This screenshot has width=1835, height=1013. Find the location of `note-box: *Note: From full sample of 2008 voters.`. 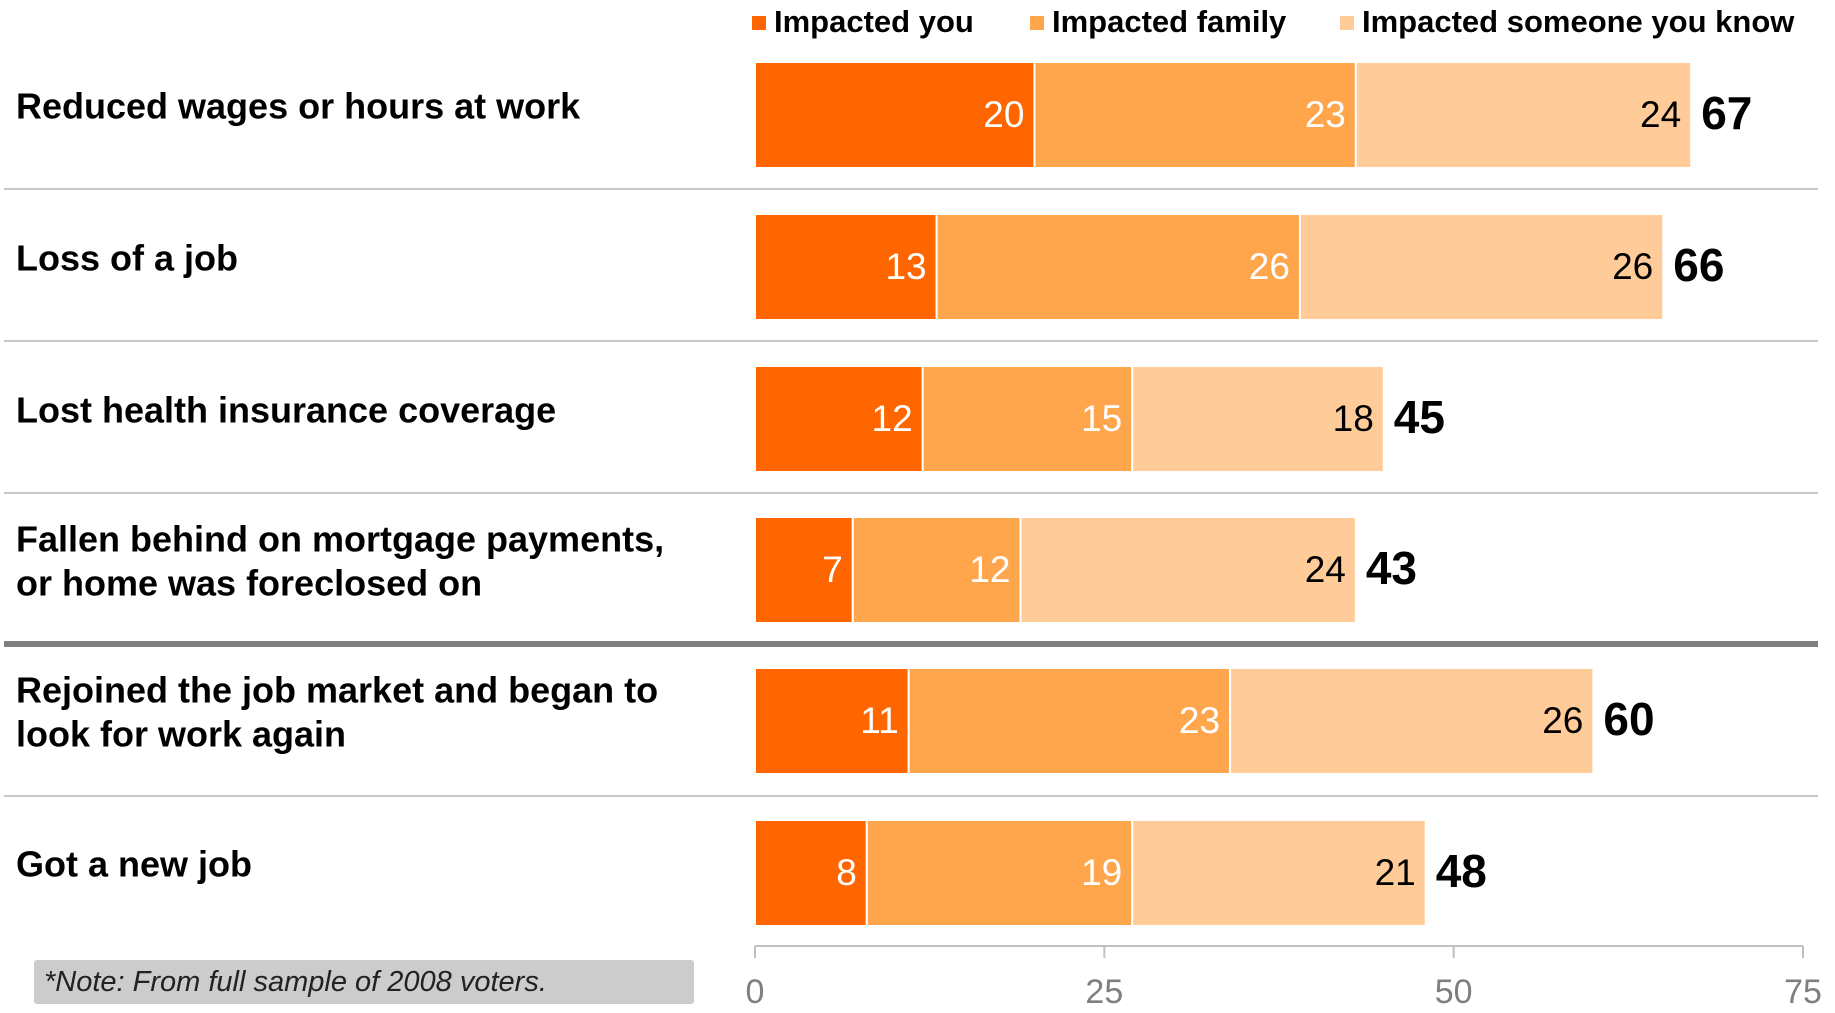

note-box: *Note: From full sample of 2008 voters. is located at coordinates (364, 982).